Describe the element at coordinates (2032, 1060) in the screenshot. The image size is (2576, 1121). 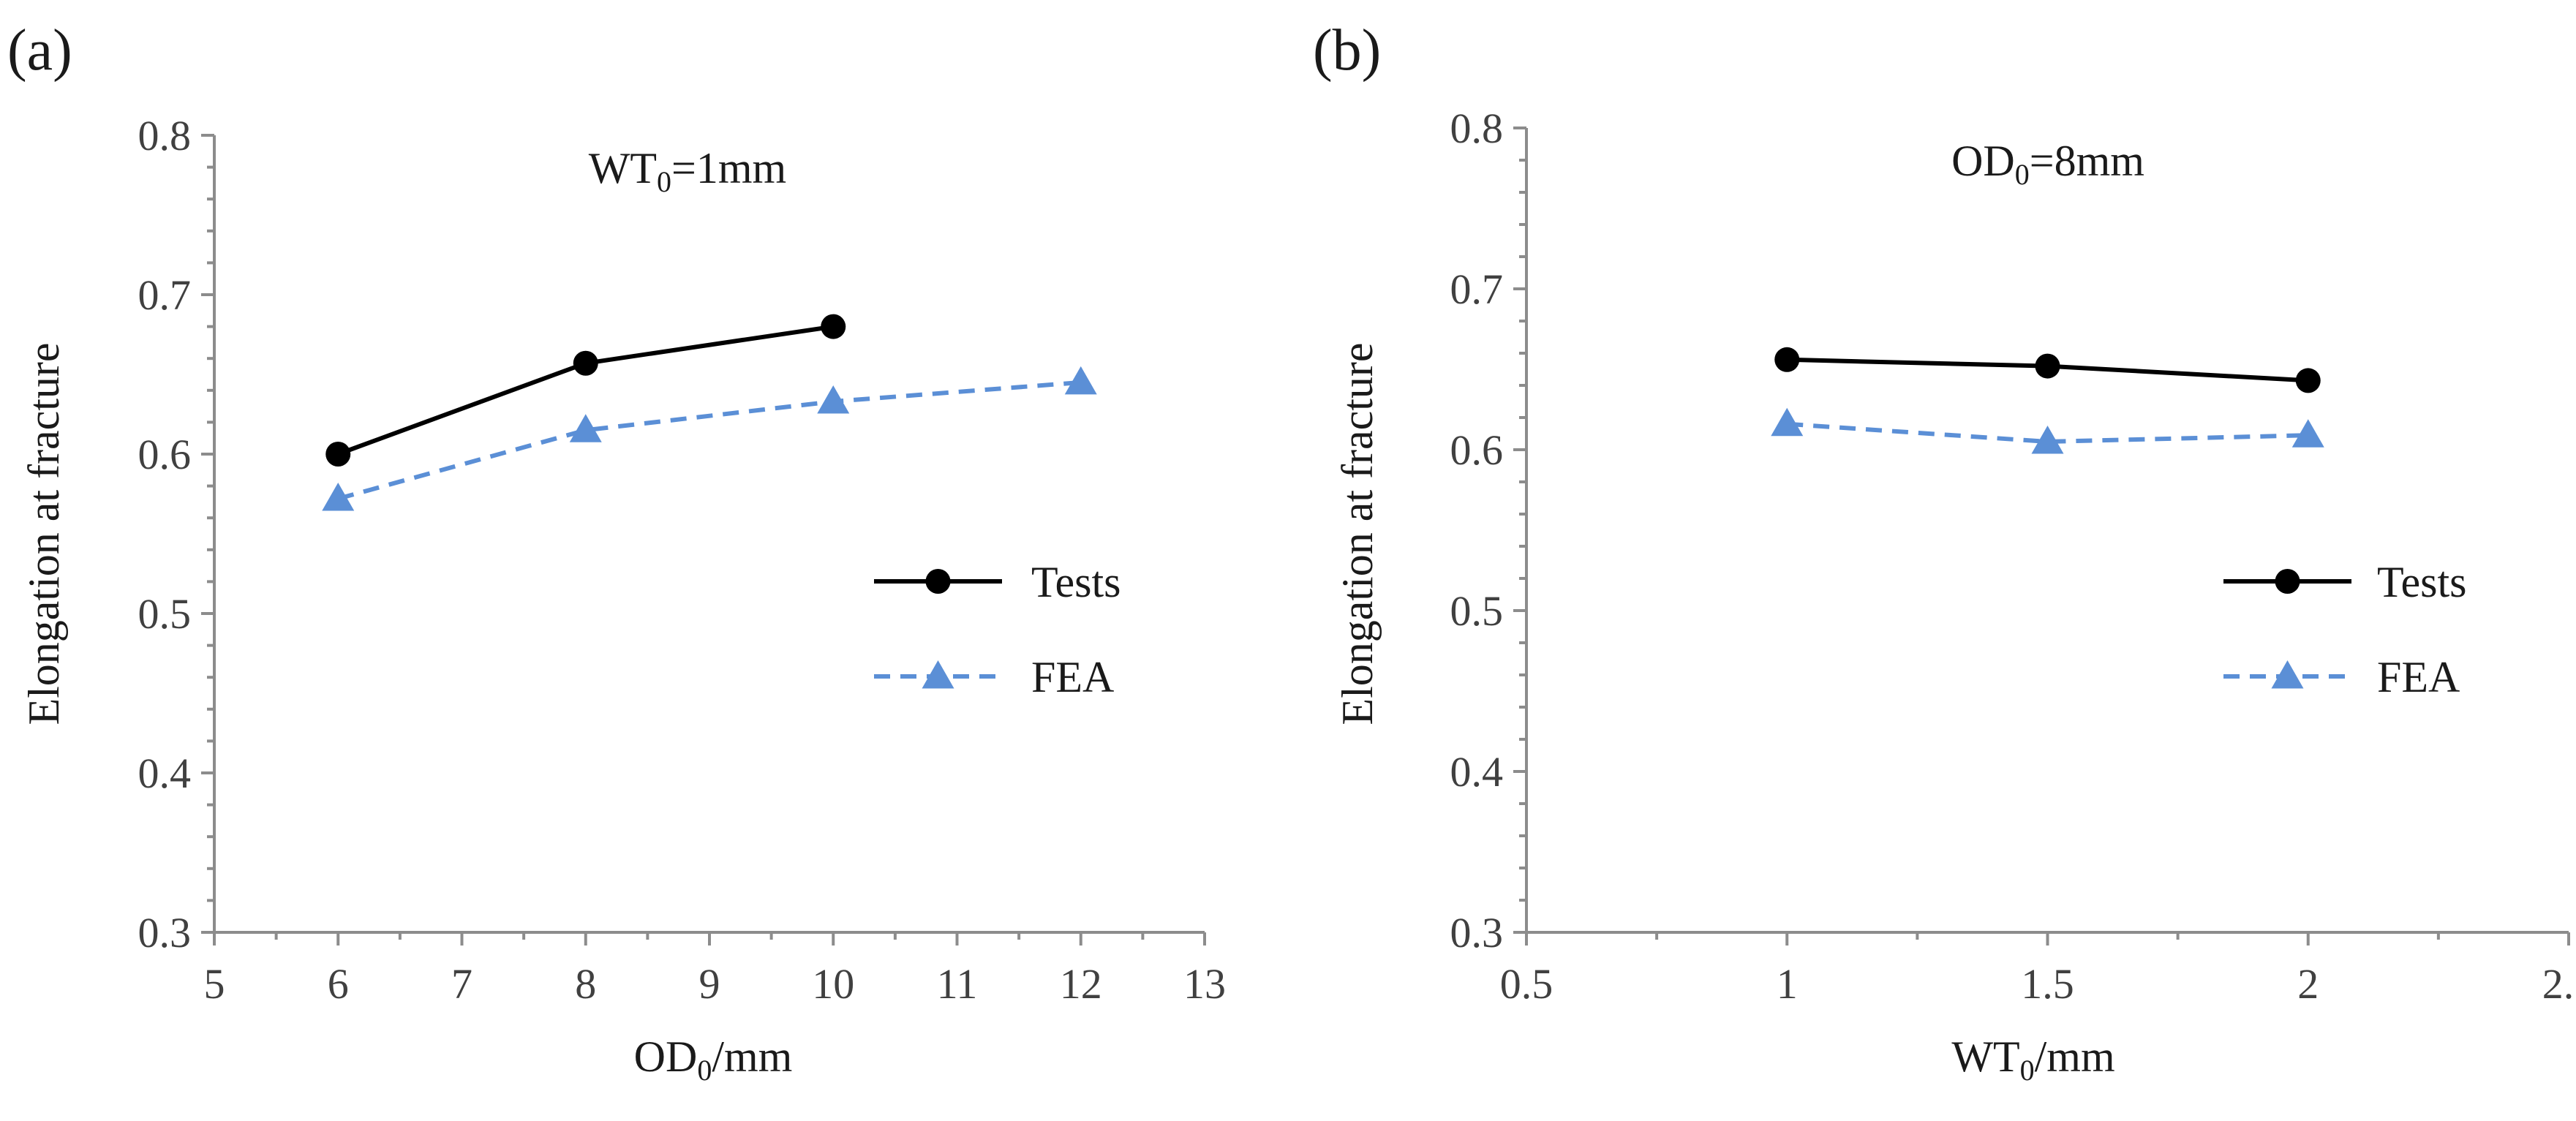
I see `x-axis-title: WT0/mm` at that location.